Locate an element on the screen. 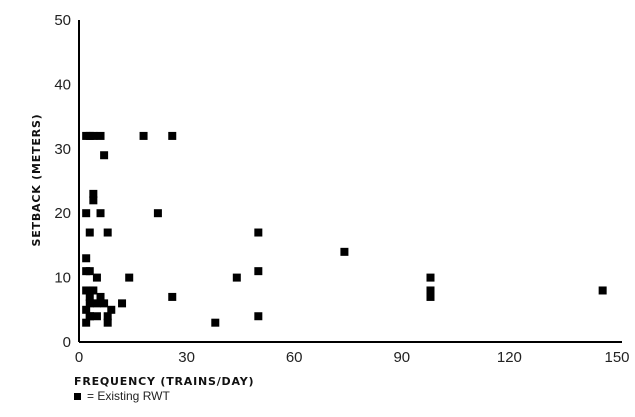  y-tick-label: 40 is located at coordinates (62, 84).